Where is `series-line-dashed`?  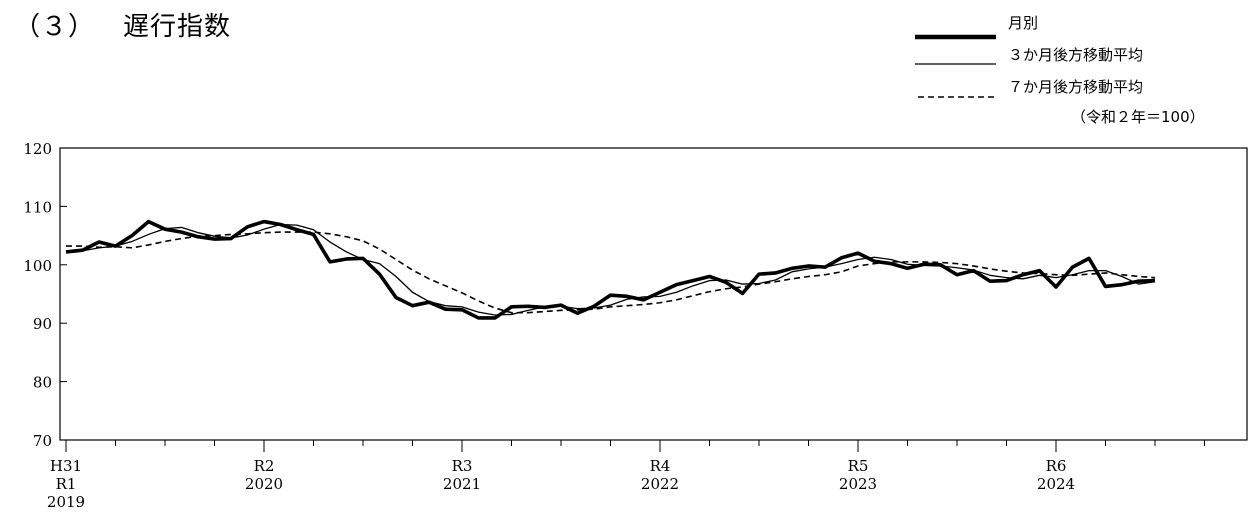
series-line-dashed is located at coordinates (611, 272).